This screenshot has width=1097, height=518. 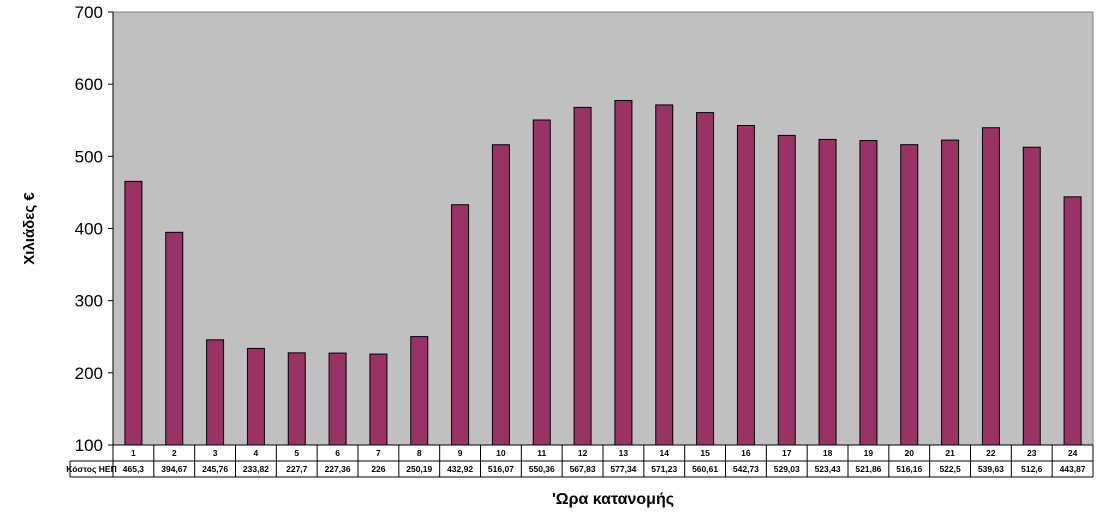 What do you see at coordinates (542, 469) in the screenshot?
I see `data-label: 550,36` at bounding box center [542, 469].